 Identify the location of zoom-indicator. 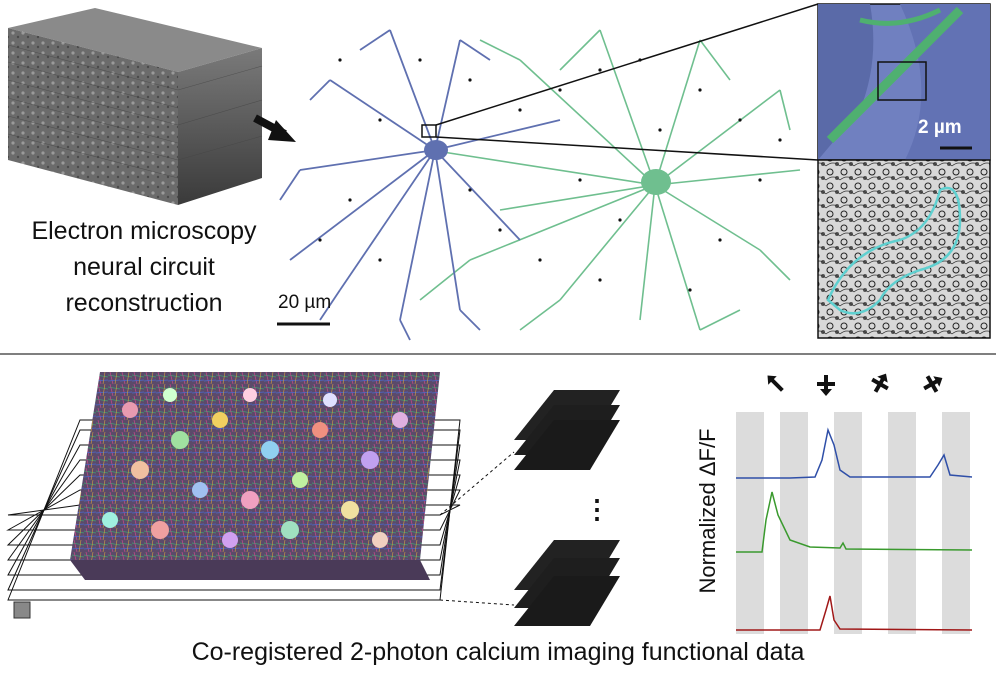
(620, 82).